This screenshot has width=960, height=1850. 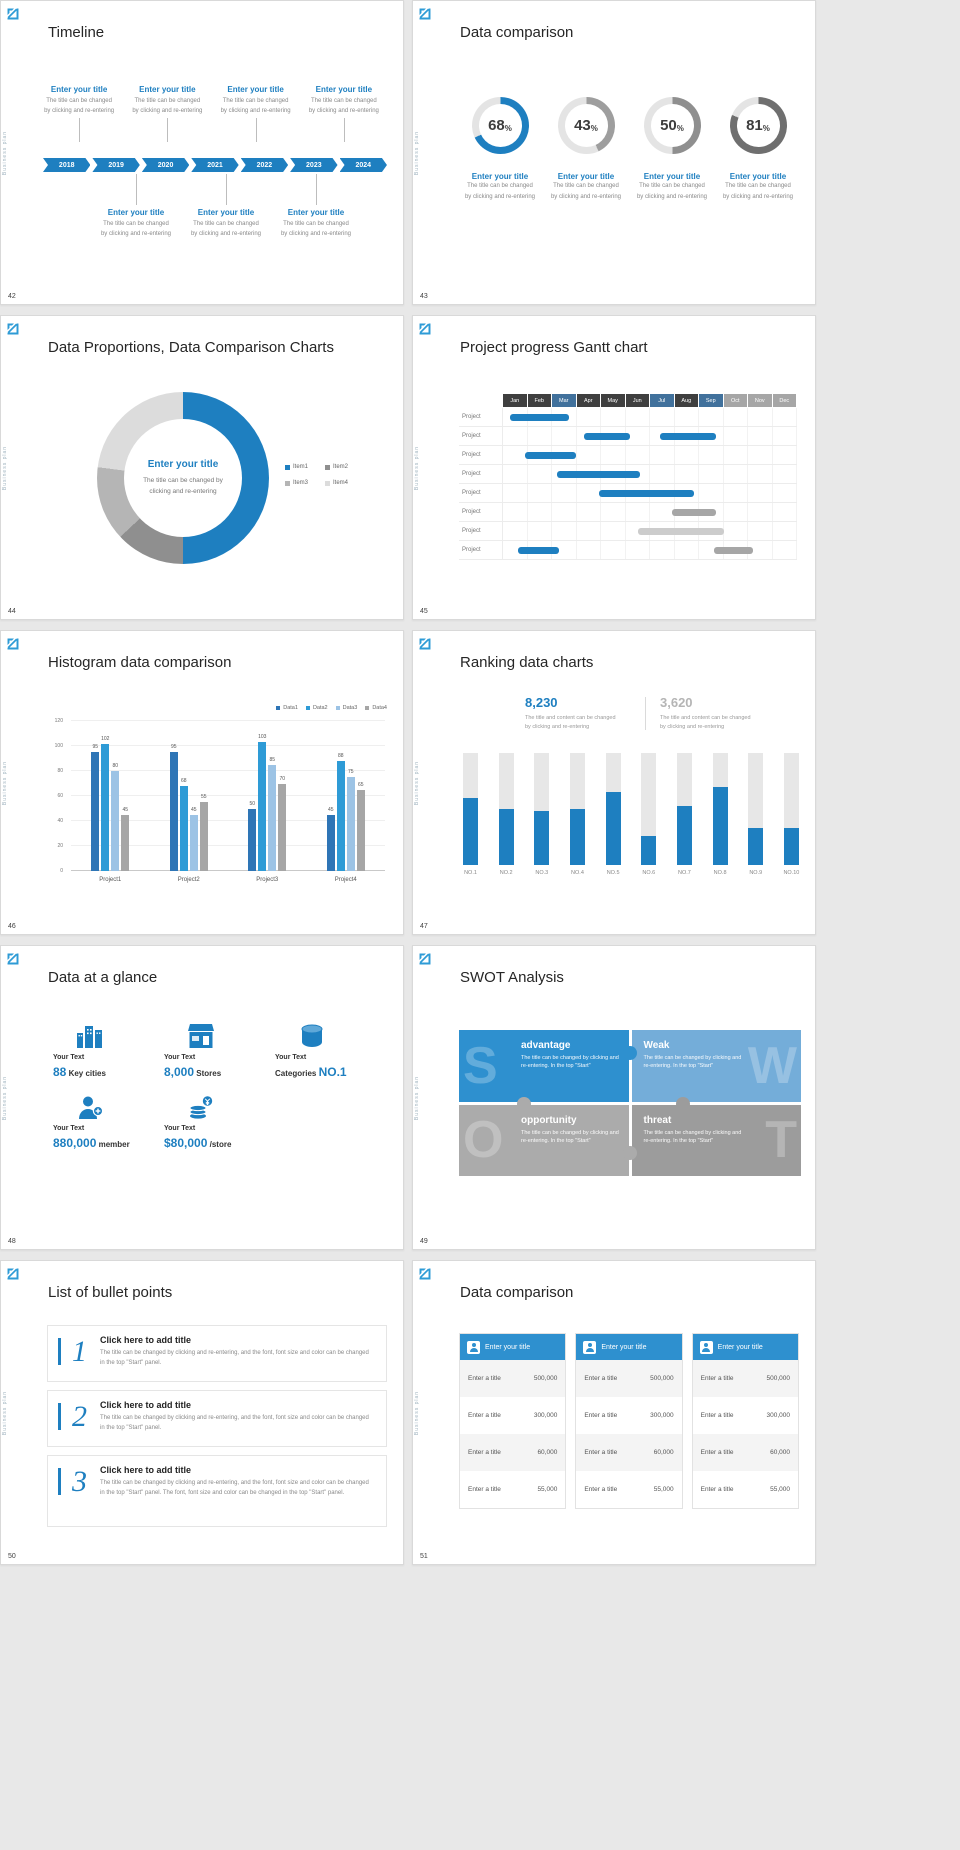 I want to click on donut-percentage: 50%, so click(x=672, y=125).